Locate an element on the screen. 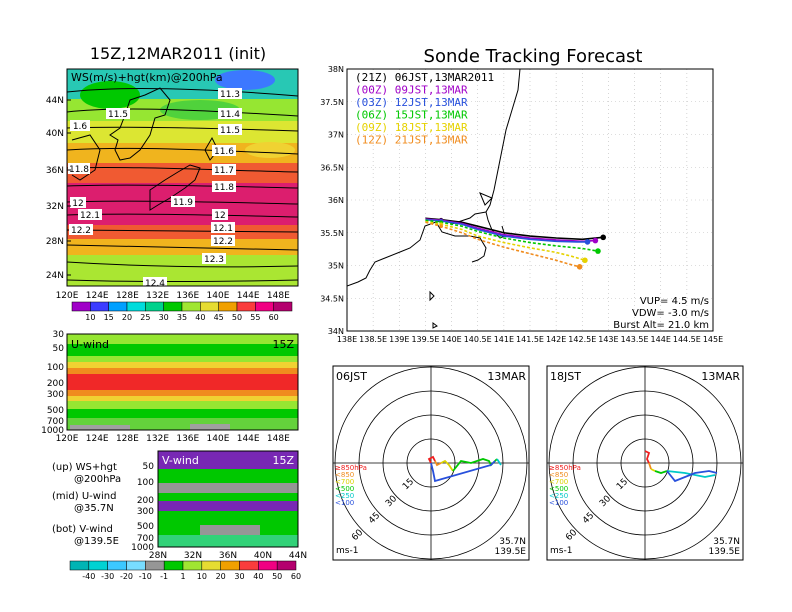 This screenshot has height=612, width=792. u-x-tick: 136E is located at coordinates (187, 439).